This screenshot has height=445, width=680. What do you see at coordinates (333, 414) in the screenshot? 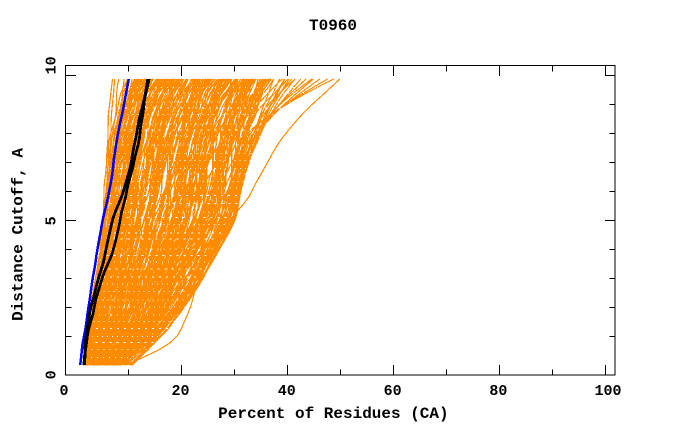
I see `svg-text: Percent of Residues (CA)` at bounding box center [333, 414].